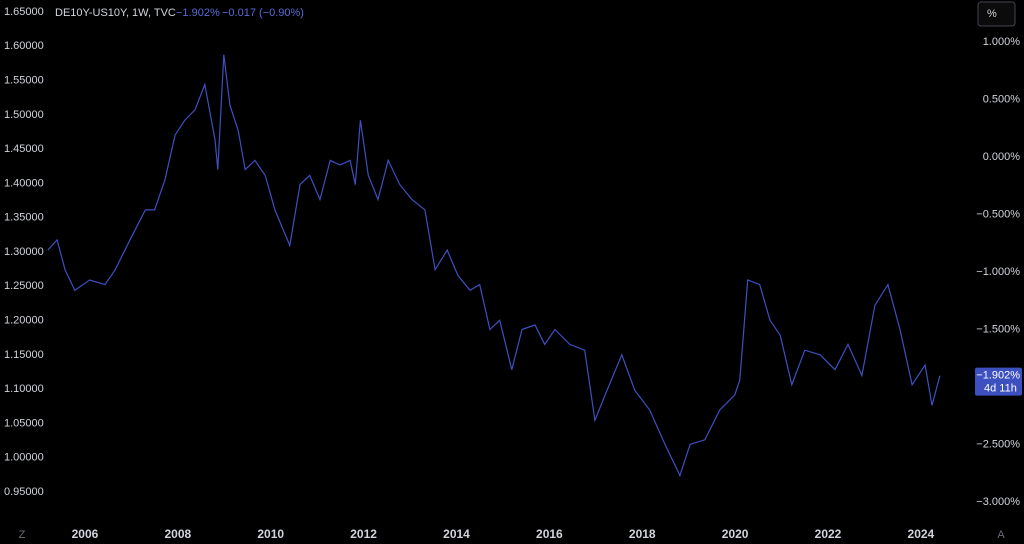 The height and width of the screenshot is (544, 1024). I want to click on y-tick-label: 1.60000, so click(24, 46).